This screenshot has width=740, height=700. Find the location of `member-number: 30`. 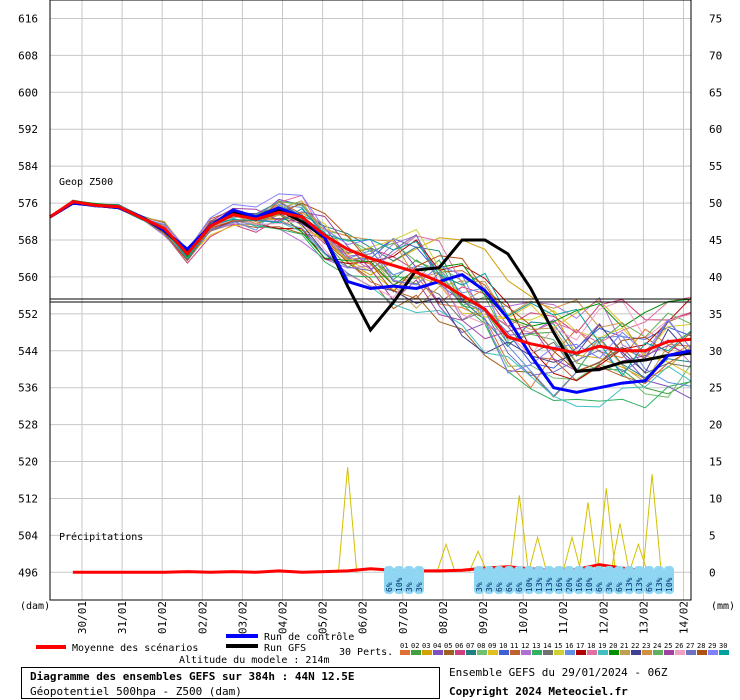

member-number: 30 is located at coordinates (723, 646).